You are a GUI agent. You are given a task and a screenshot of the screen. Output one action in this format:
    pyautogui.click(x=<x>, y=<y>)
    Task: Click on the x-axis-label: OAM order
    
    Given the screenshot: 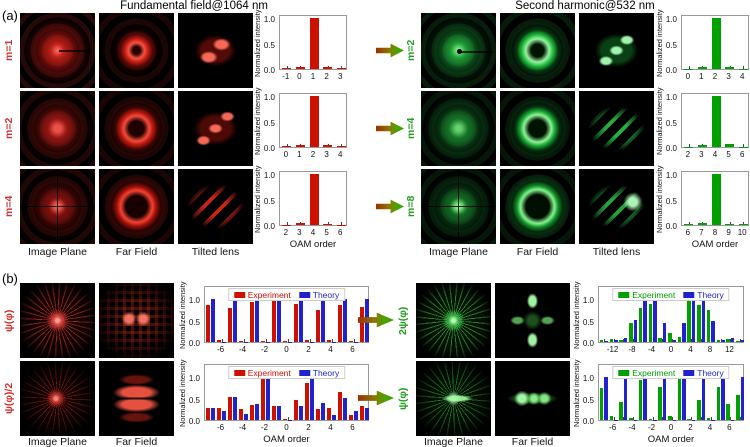 What is the action you would take?
    pyautogui.click(x=671, y=439)
    